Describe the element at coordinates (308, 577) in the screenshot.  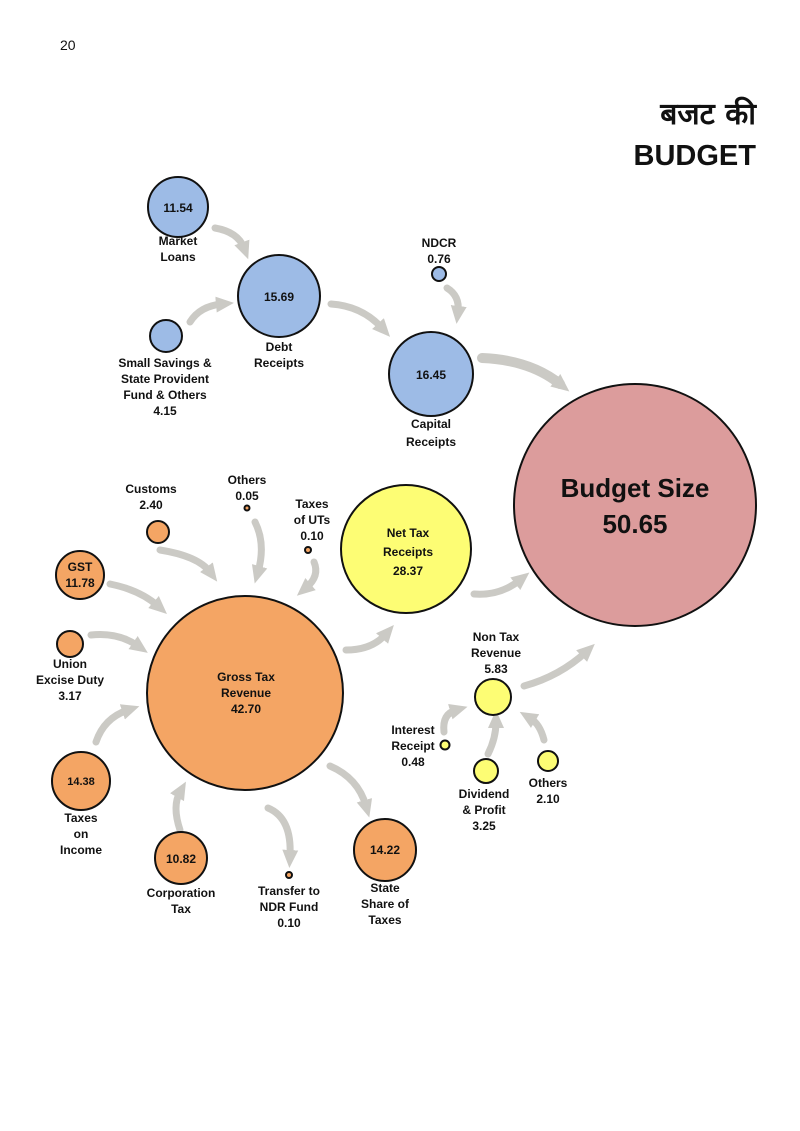
I see `arrow-uts-to-gtr` at that location.